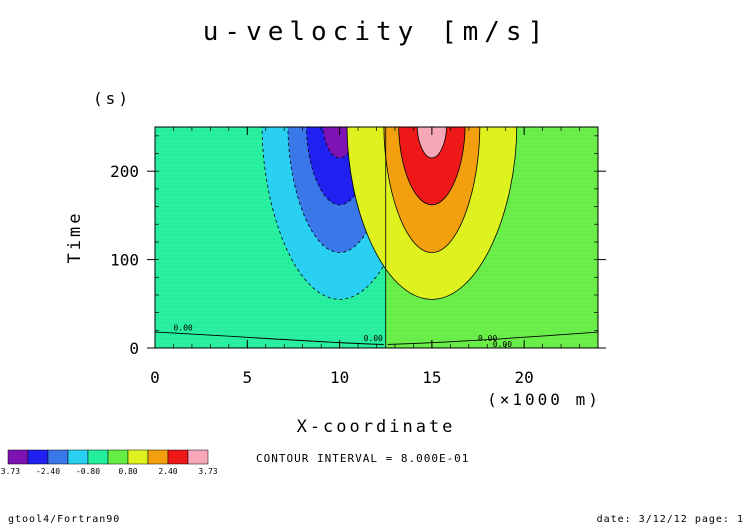 Image resolution: width=752 pixels, height=532 pixels. I want to click on y-axis-unit: (s), so click(112, 98).